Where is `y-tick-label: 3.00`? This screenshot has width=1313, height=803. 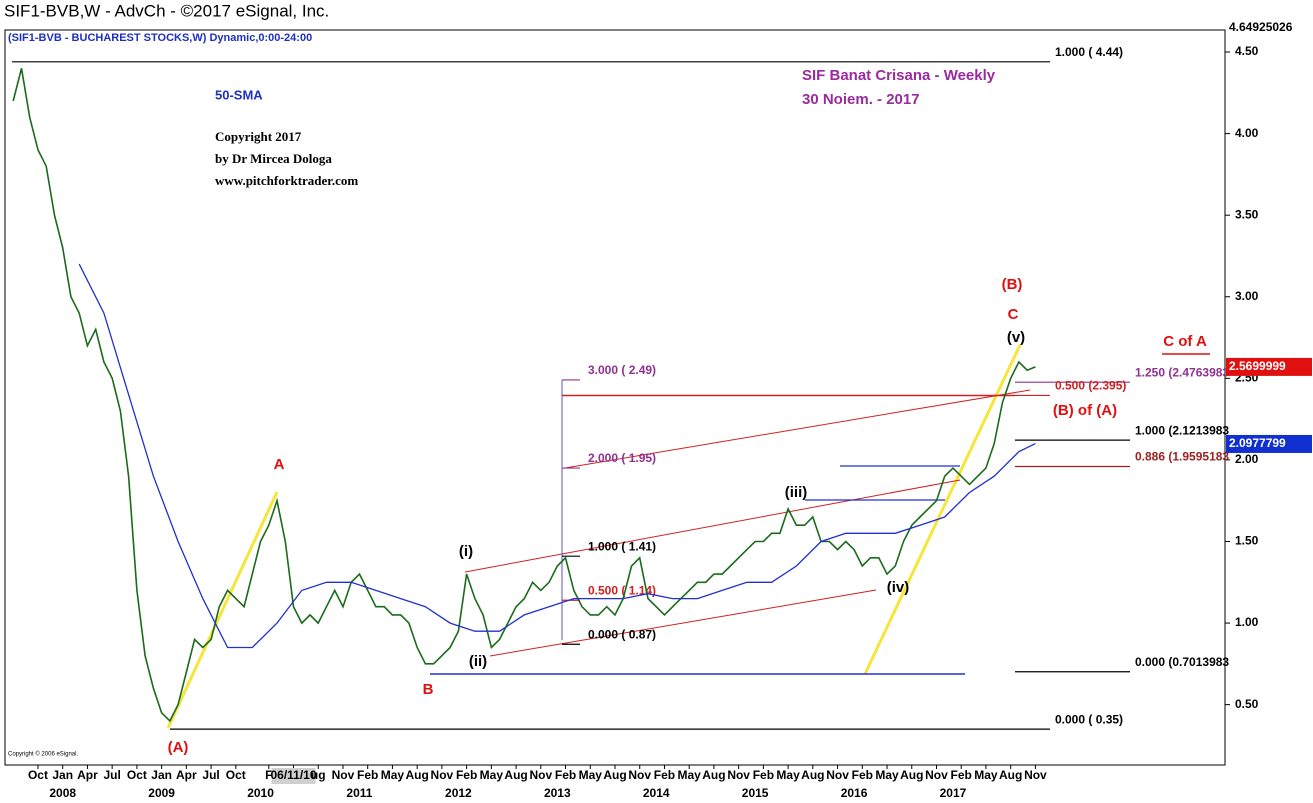
y-tick-label: 3.00 is located at coordinates (1247, 296).